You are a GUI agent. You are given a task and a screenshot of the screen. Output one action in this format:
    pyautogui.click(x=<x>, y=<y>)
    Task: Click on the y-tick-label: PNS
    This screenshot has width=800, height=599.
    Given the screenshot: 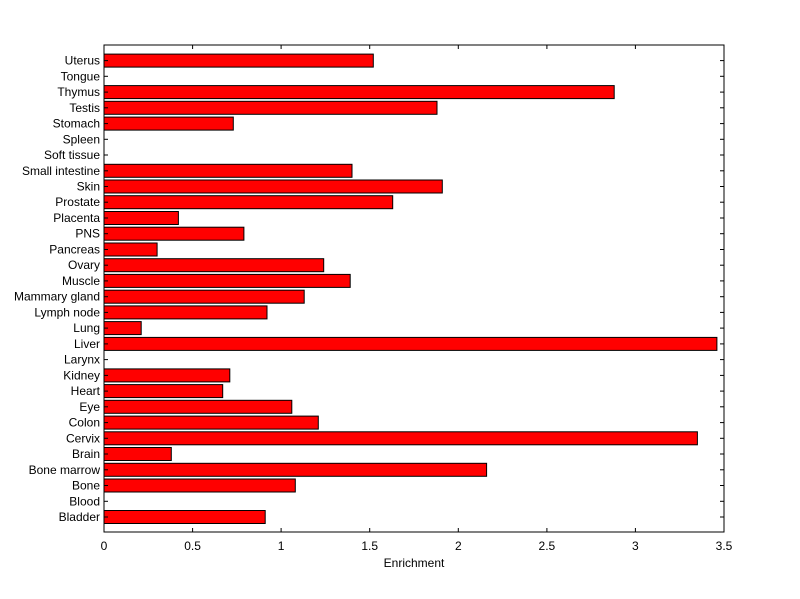 What is the action you would take?
    pyautogui.click(x=87, y=234)
    